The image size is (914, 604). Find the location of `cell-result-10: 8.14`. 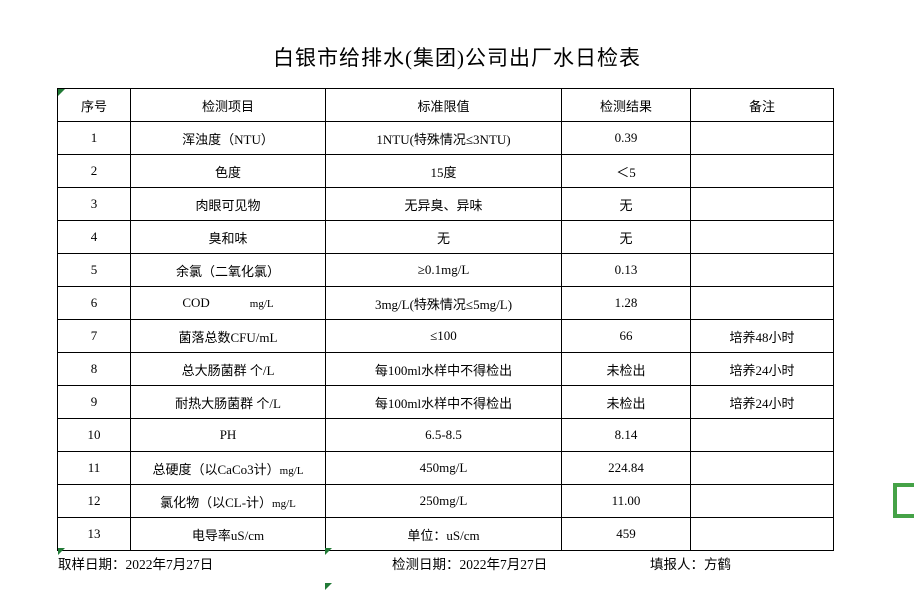

cell-result-10: 8.14 is located at coordinates (626, 435).